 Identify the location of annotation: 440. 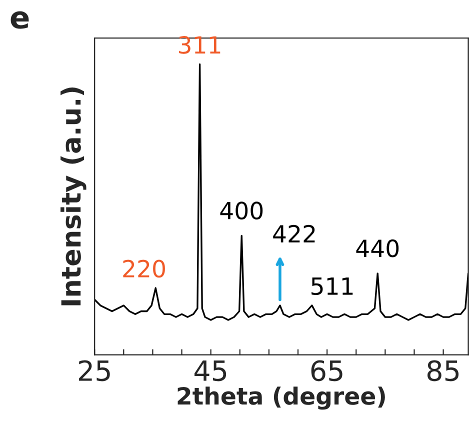
(377, 248).